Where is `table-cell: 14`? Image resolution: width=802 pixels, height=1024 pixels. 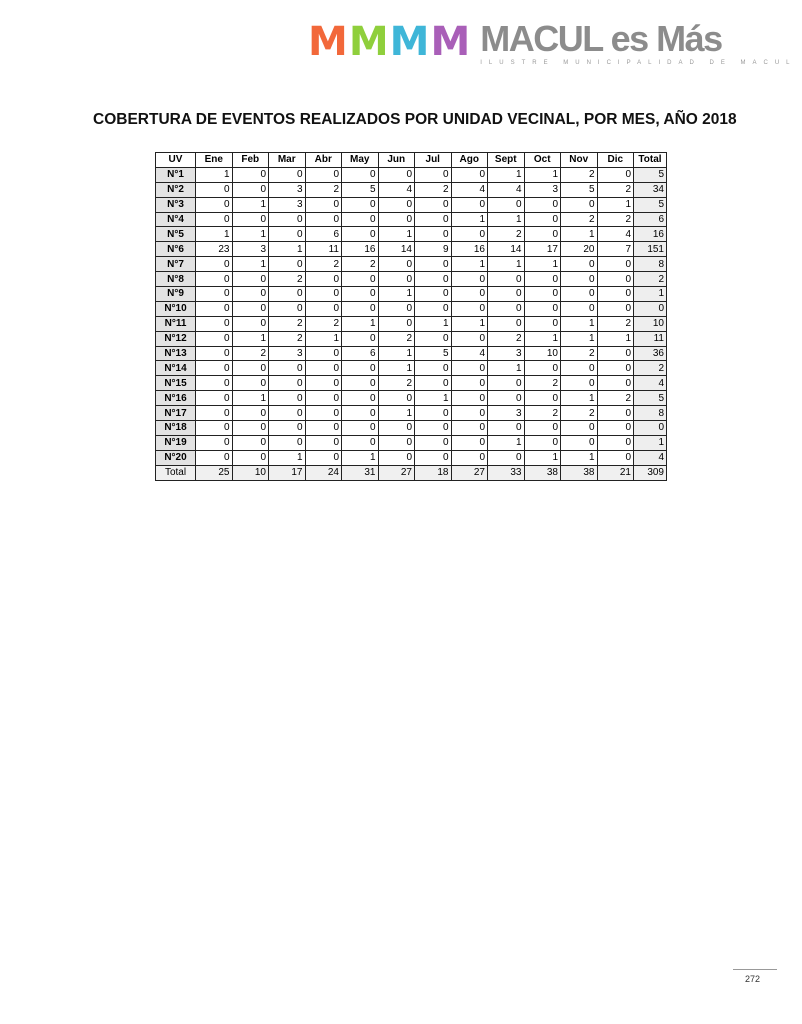
table-cell: 14 is located at coordinates (506, 249).